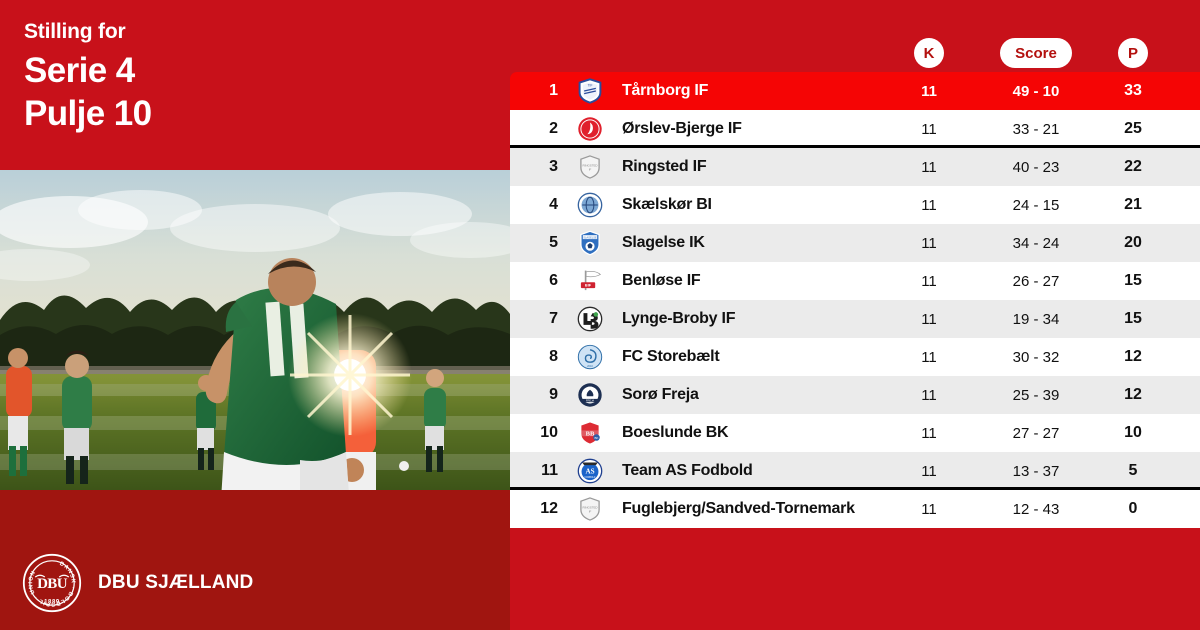 This screenshot has width=1200, height=630. Describe the element at coordinates (553, 166) in the screenshot. I see `cell-rank: 3` at that location.